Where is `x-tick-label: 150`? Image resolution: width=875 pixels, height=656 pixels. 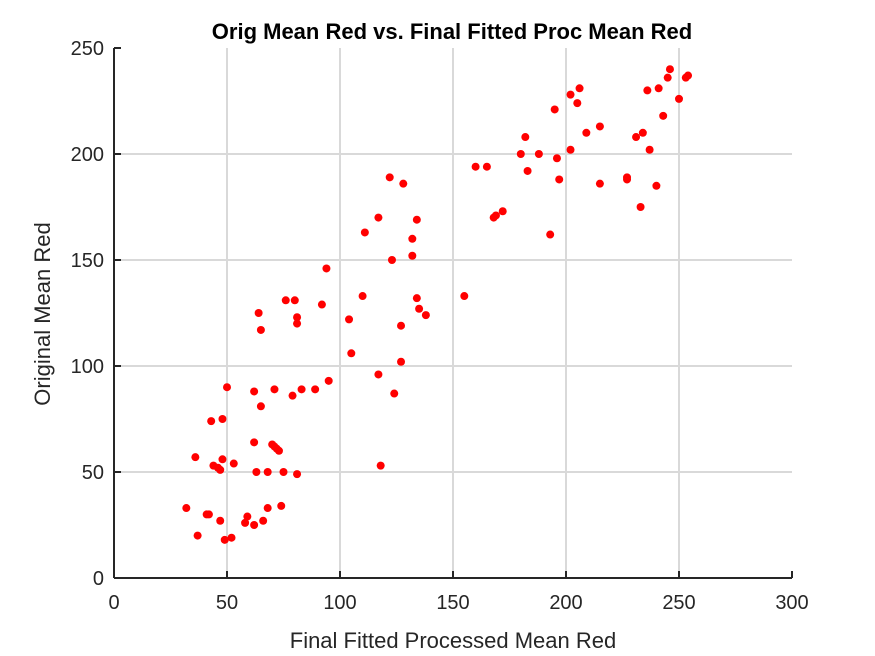
x-tick-label: 150 is located at coordinates (452, 603).